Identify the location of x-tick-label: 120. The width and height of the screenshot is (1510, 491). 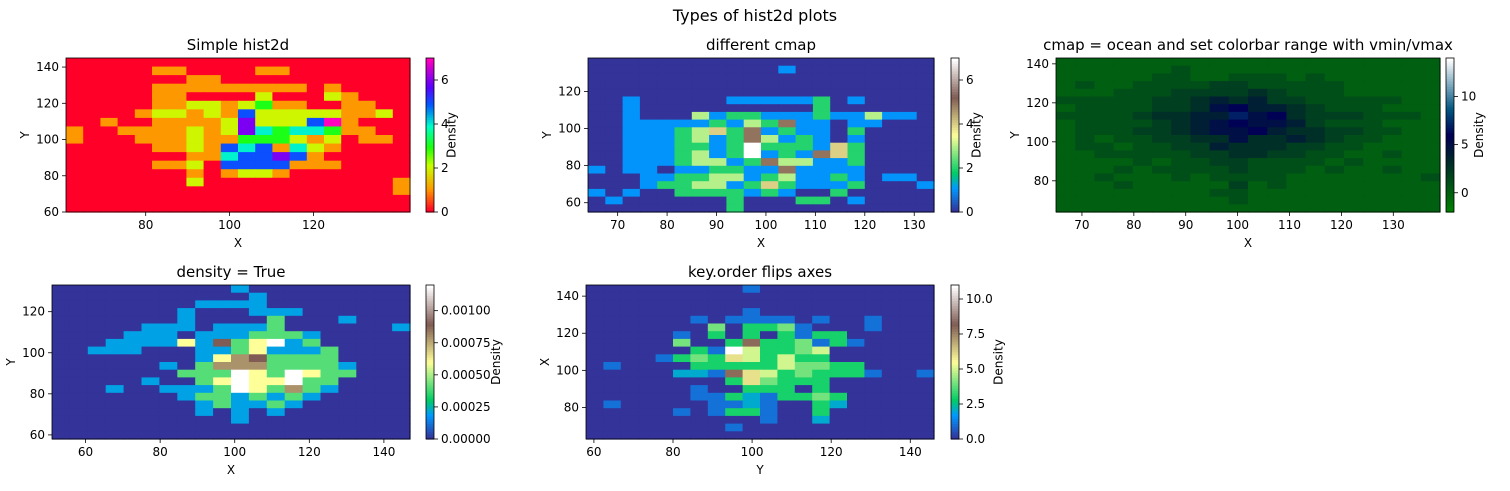
(1341, 225).